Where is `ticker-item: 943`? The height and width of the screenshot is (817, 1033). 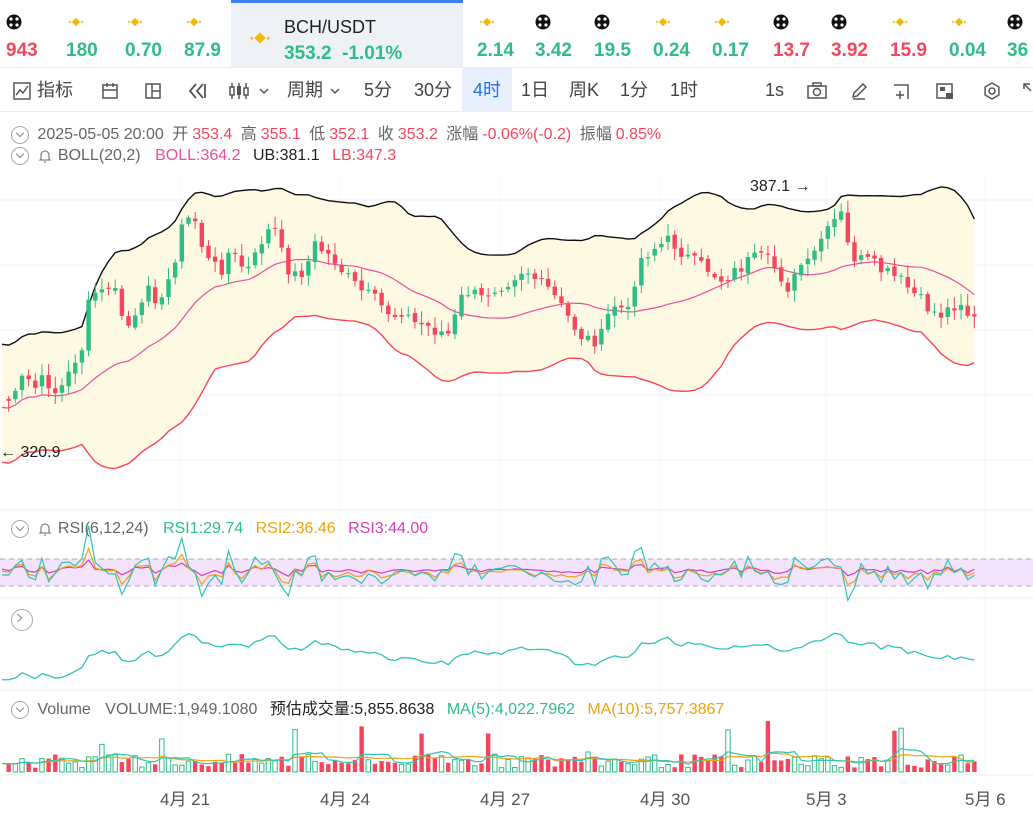 ticker-item: 943 is located at coordinates (35, 33).